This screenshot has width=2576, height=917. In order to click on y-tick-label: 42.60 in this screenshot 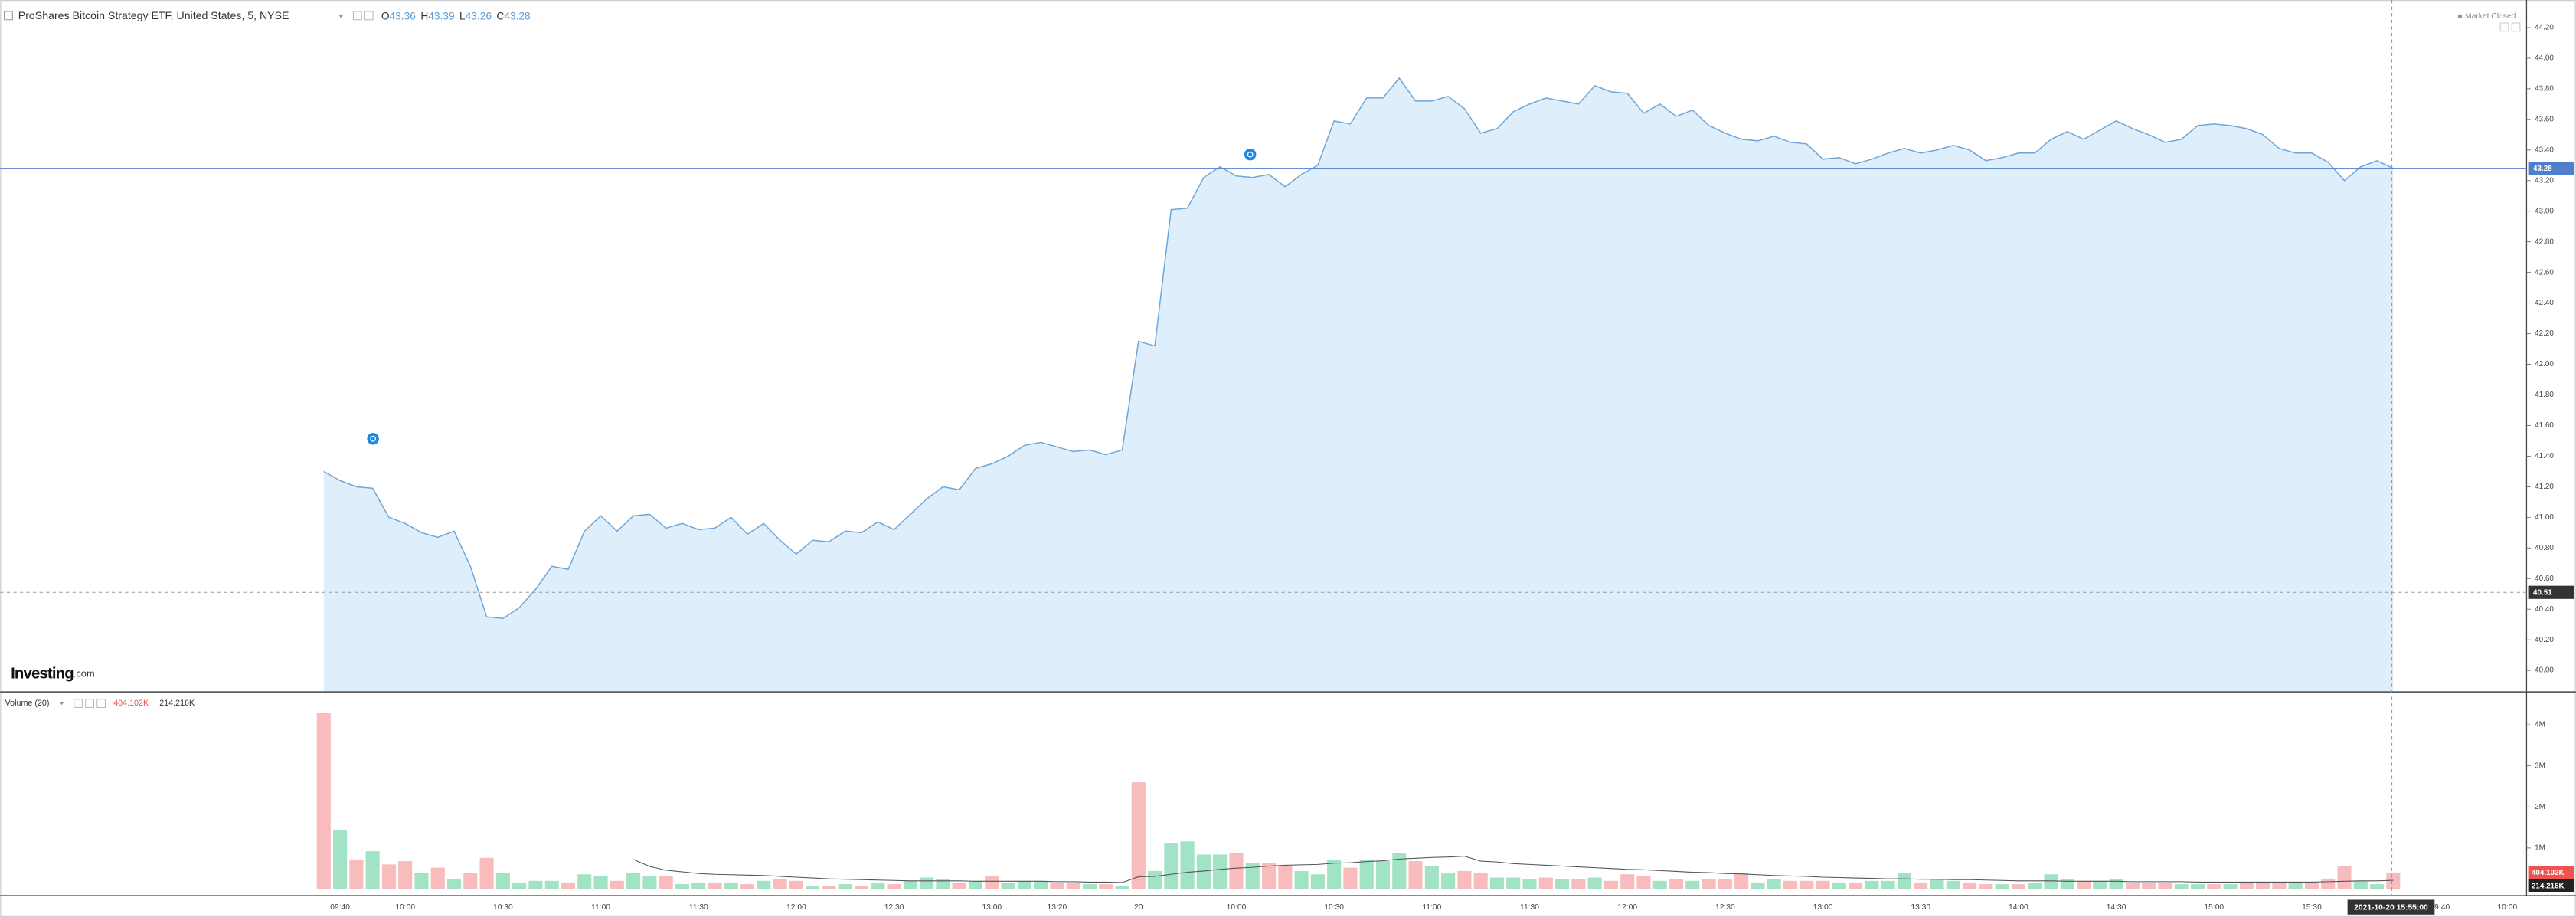, I will do `click(2544, 272)`.